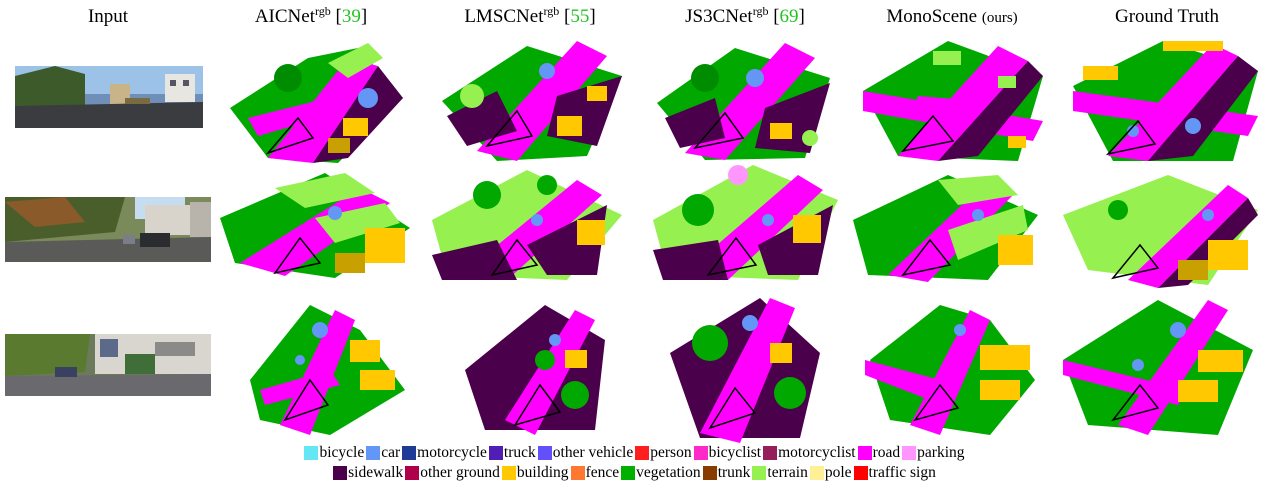 This screenshot has height=487, width=1269. Describe the element at coordinates (519, 452) in the screenshot. I see `legend-label: truck` at that location.